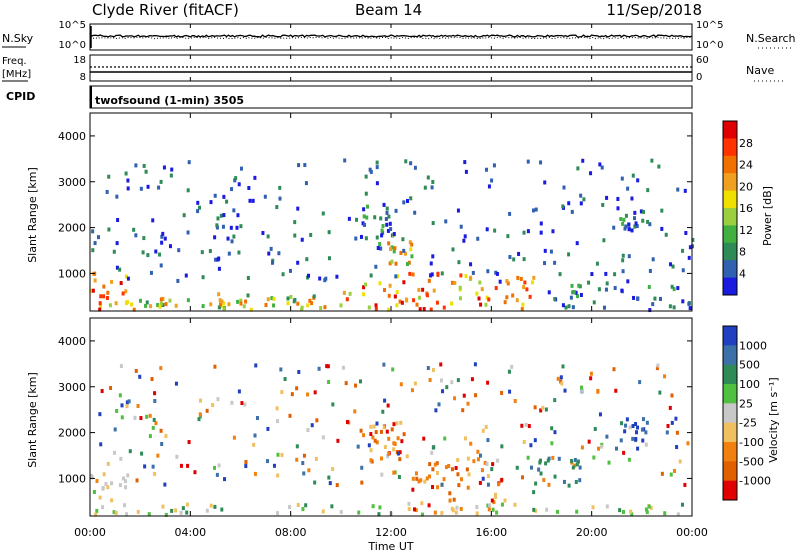  I want to click on velocity-colorbar: 1000 500 100 25 -25 -100 -500 -1000, so click(746, 413).